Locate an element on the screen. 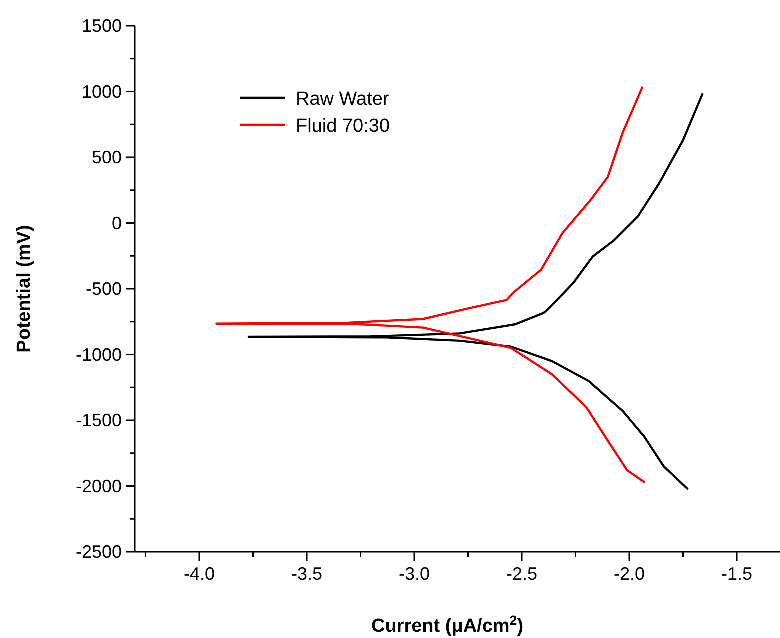 The height and width of the screenshot is (638, 780). y-tick-label: -1000 is located at coordinates (99, 354).